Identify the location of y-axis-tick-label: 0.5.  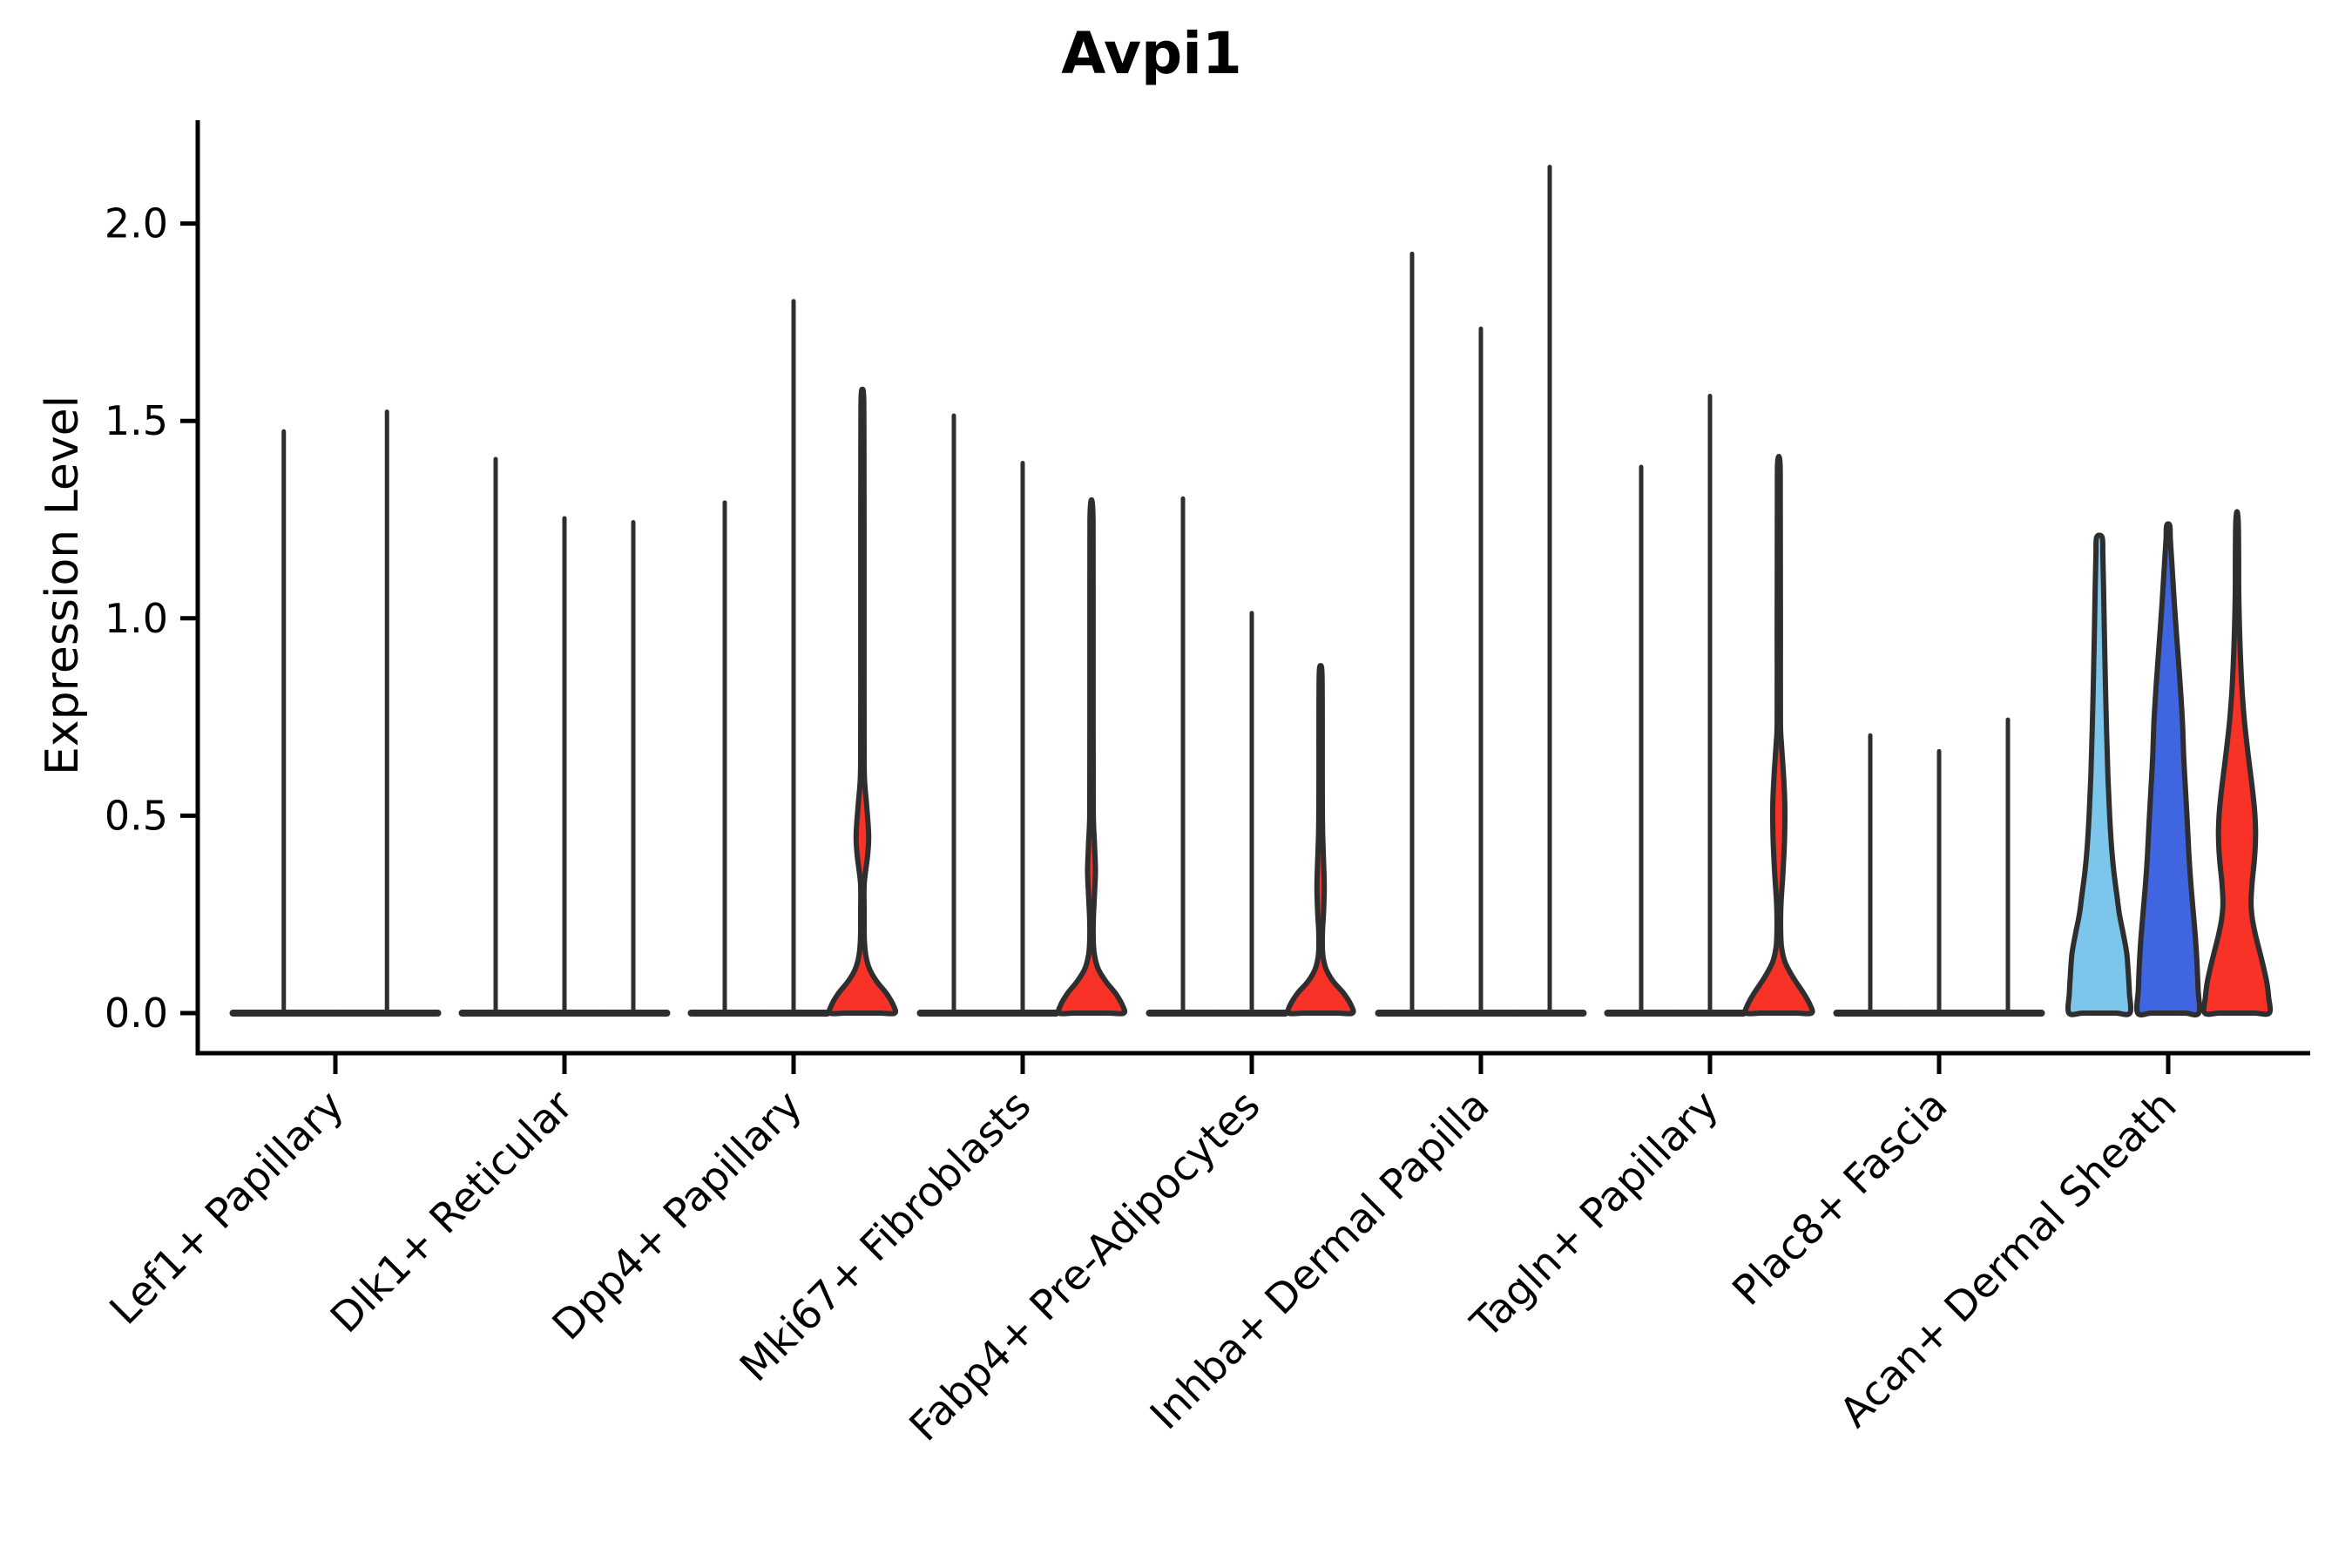
(136, 815).